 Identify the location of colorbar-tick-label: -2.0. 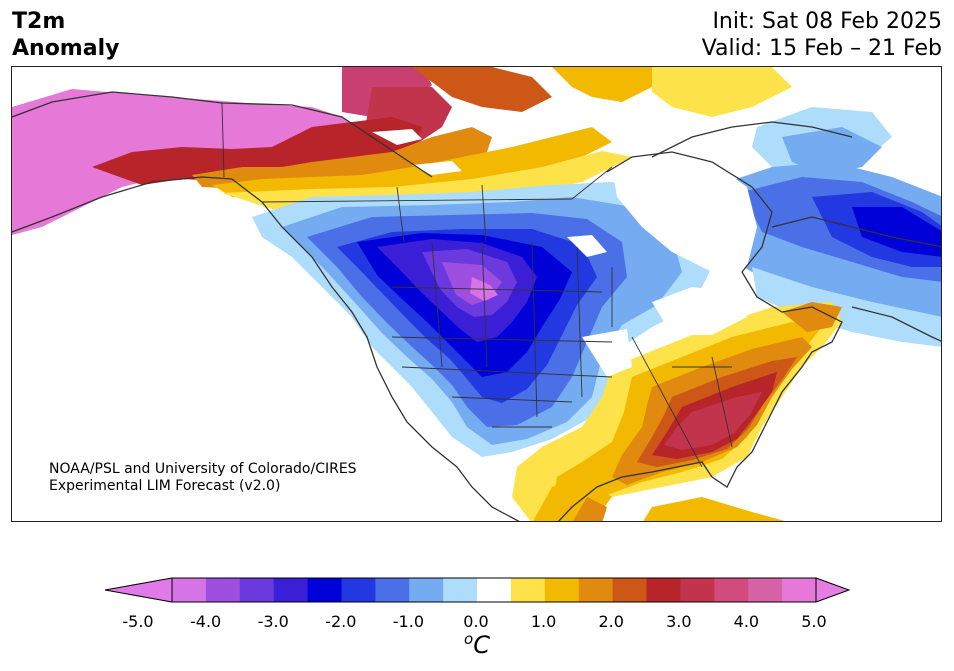
(341, 621).